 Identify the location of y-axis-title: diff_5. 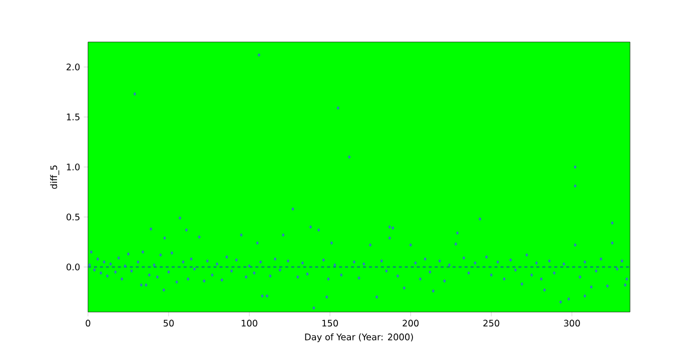
(55, 177).